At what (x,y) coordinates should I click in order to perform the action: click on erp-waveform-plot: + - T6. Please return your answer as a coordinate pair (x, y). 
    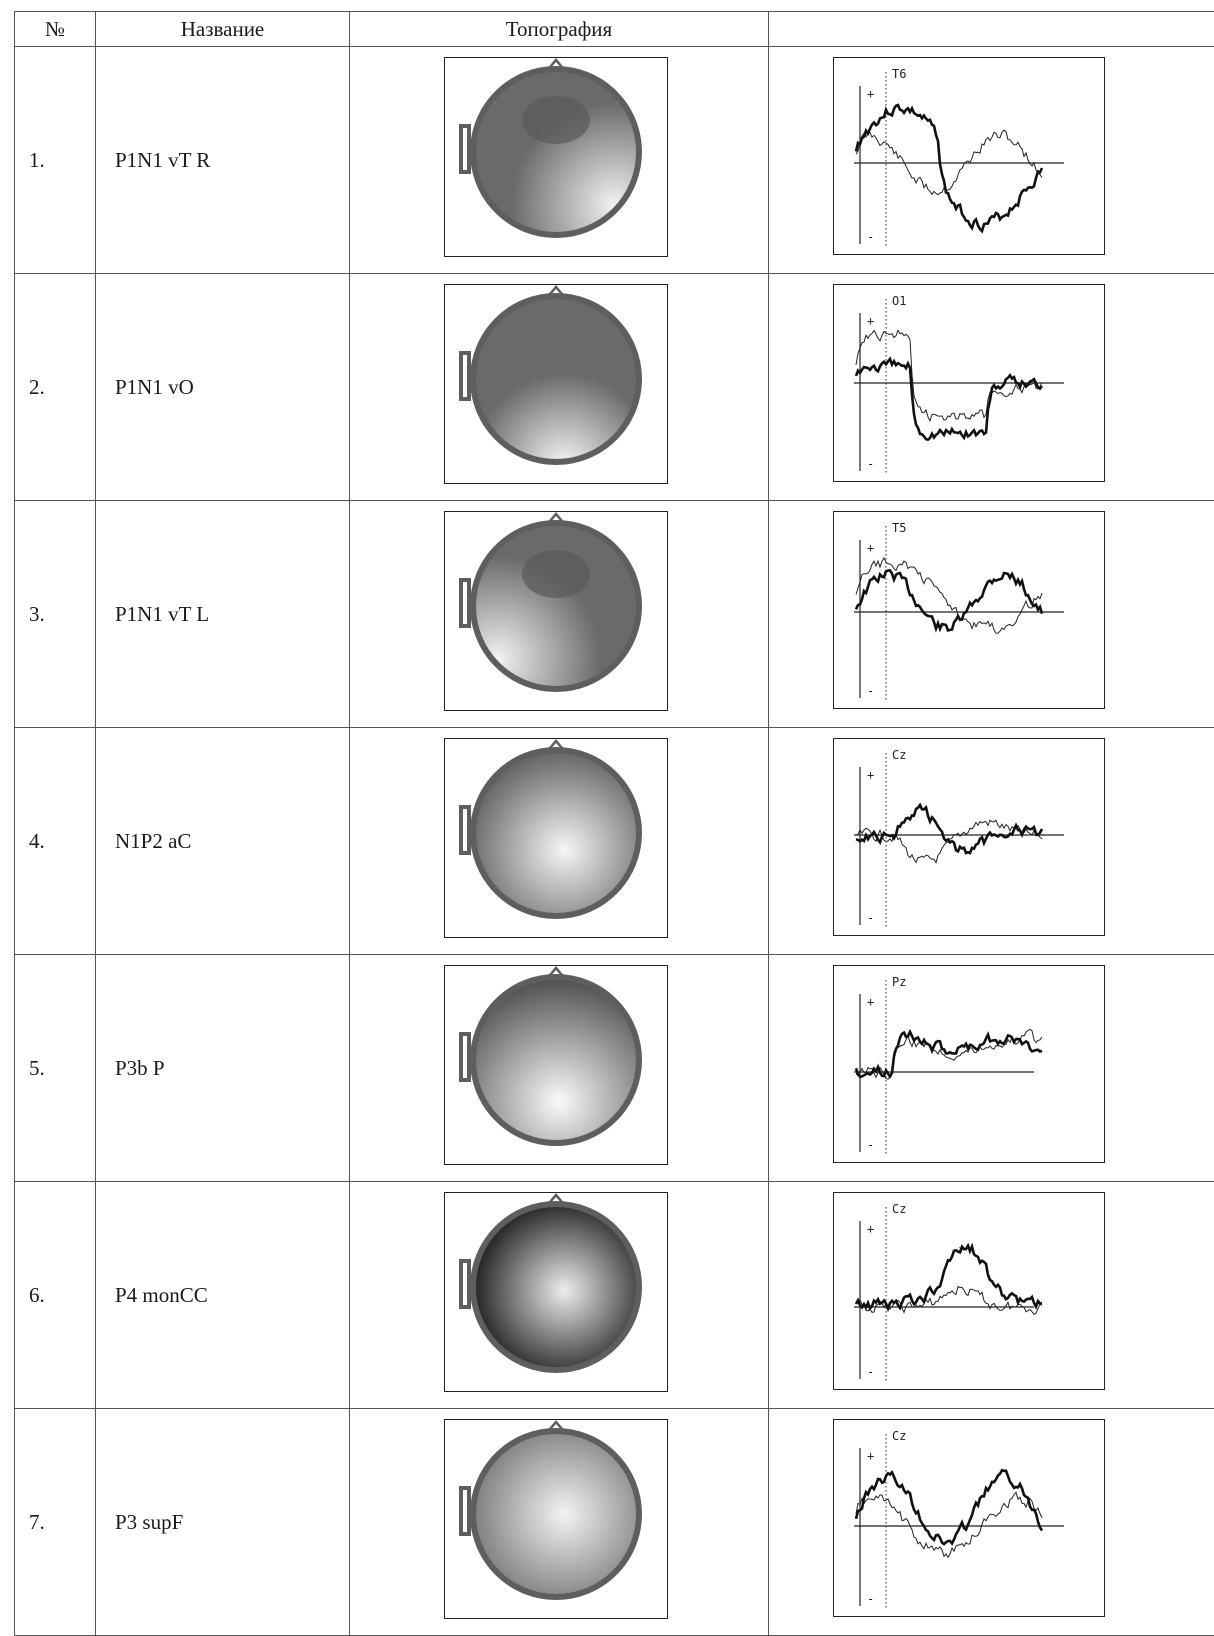
    Looking at the image, I should click on (969, 156).